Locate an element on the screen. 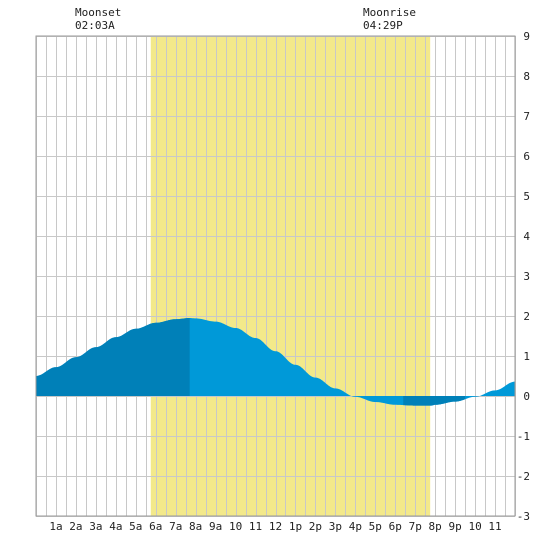 The image size is (550, 550). y-tick-label: 2 is located at coordinates (526, 316).